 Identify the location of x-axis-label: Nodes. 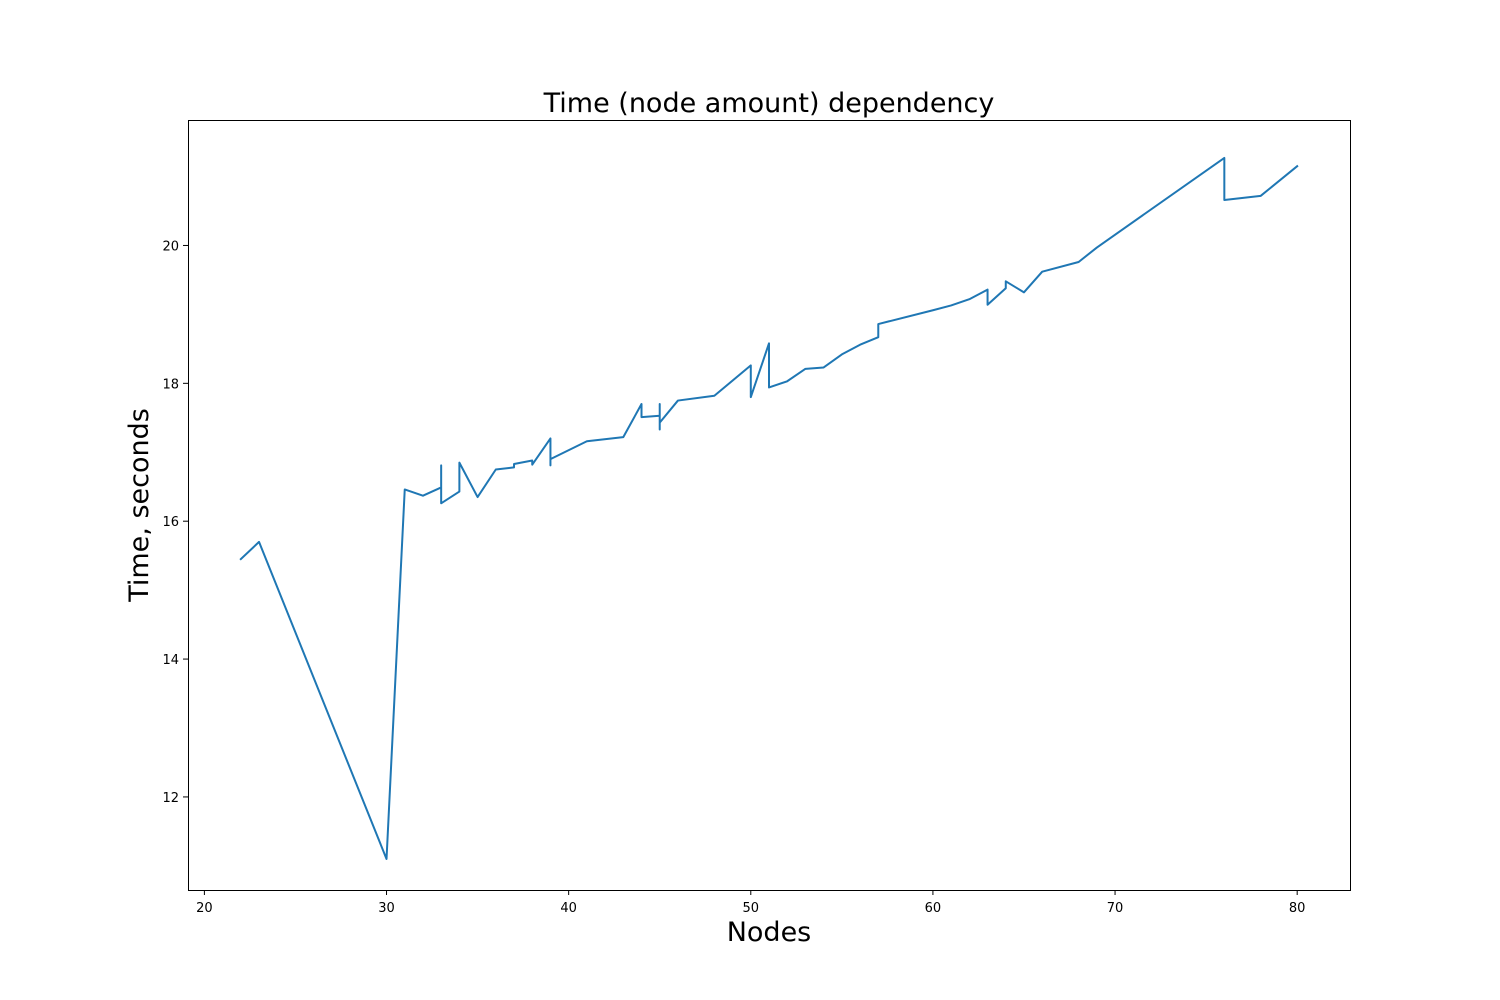
(769, 932).